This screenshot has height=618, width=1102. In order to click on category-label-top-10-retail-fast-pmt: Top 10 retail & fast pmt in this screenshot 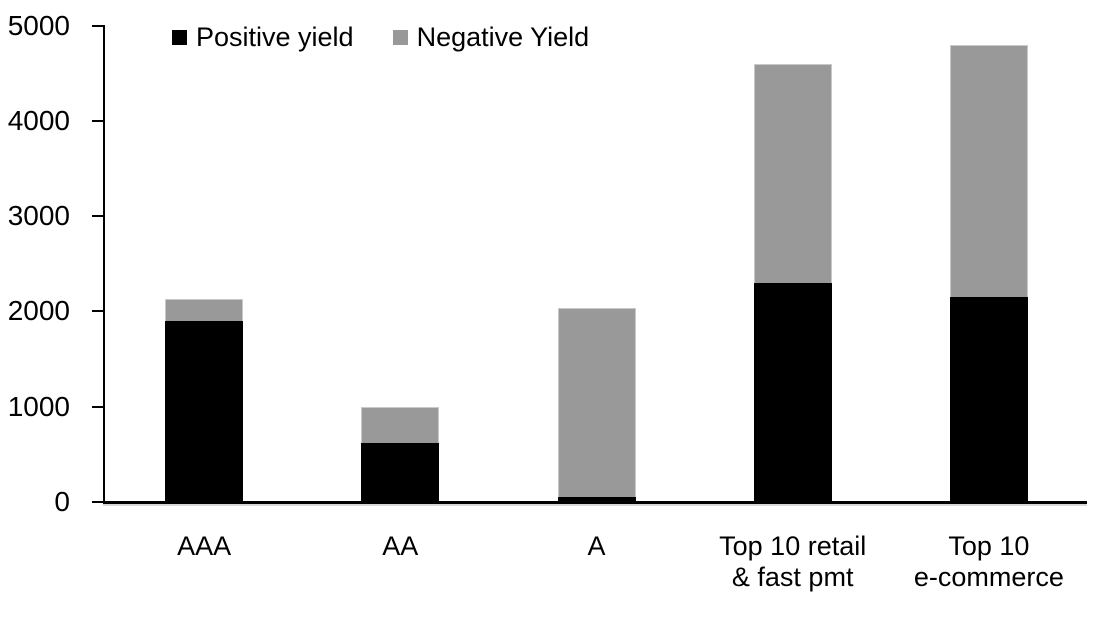, I will do `click(793, 562)`.